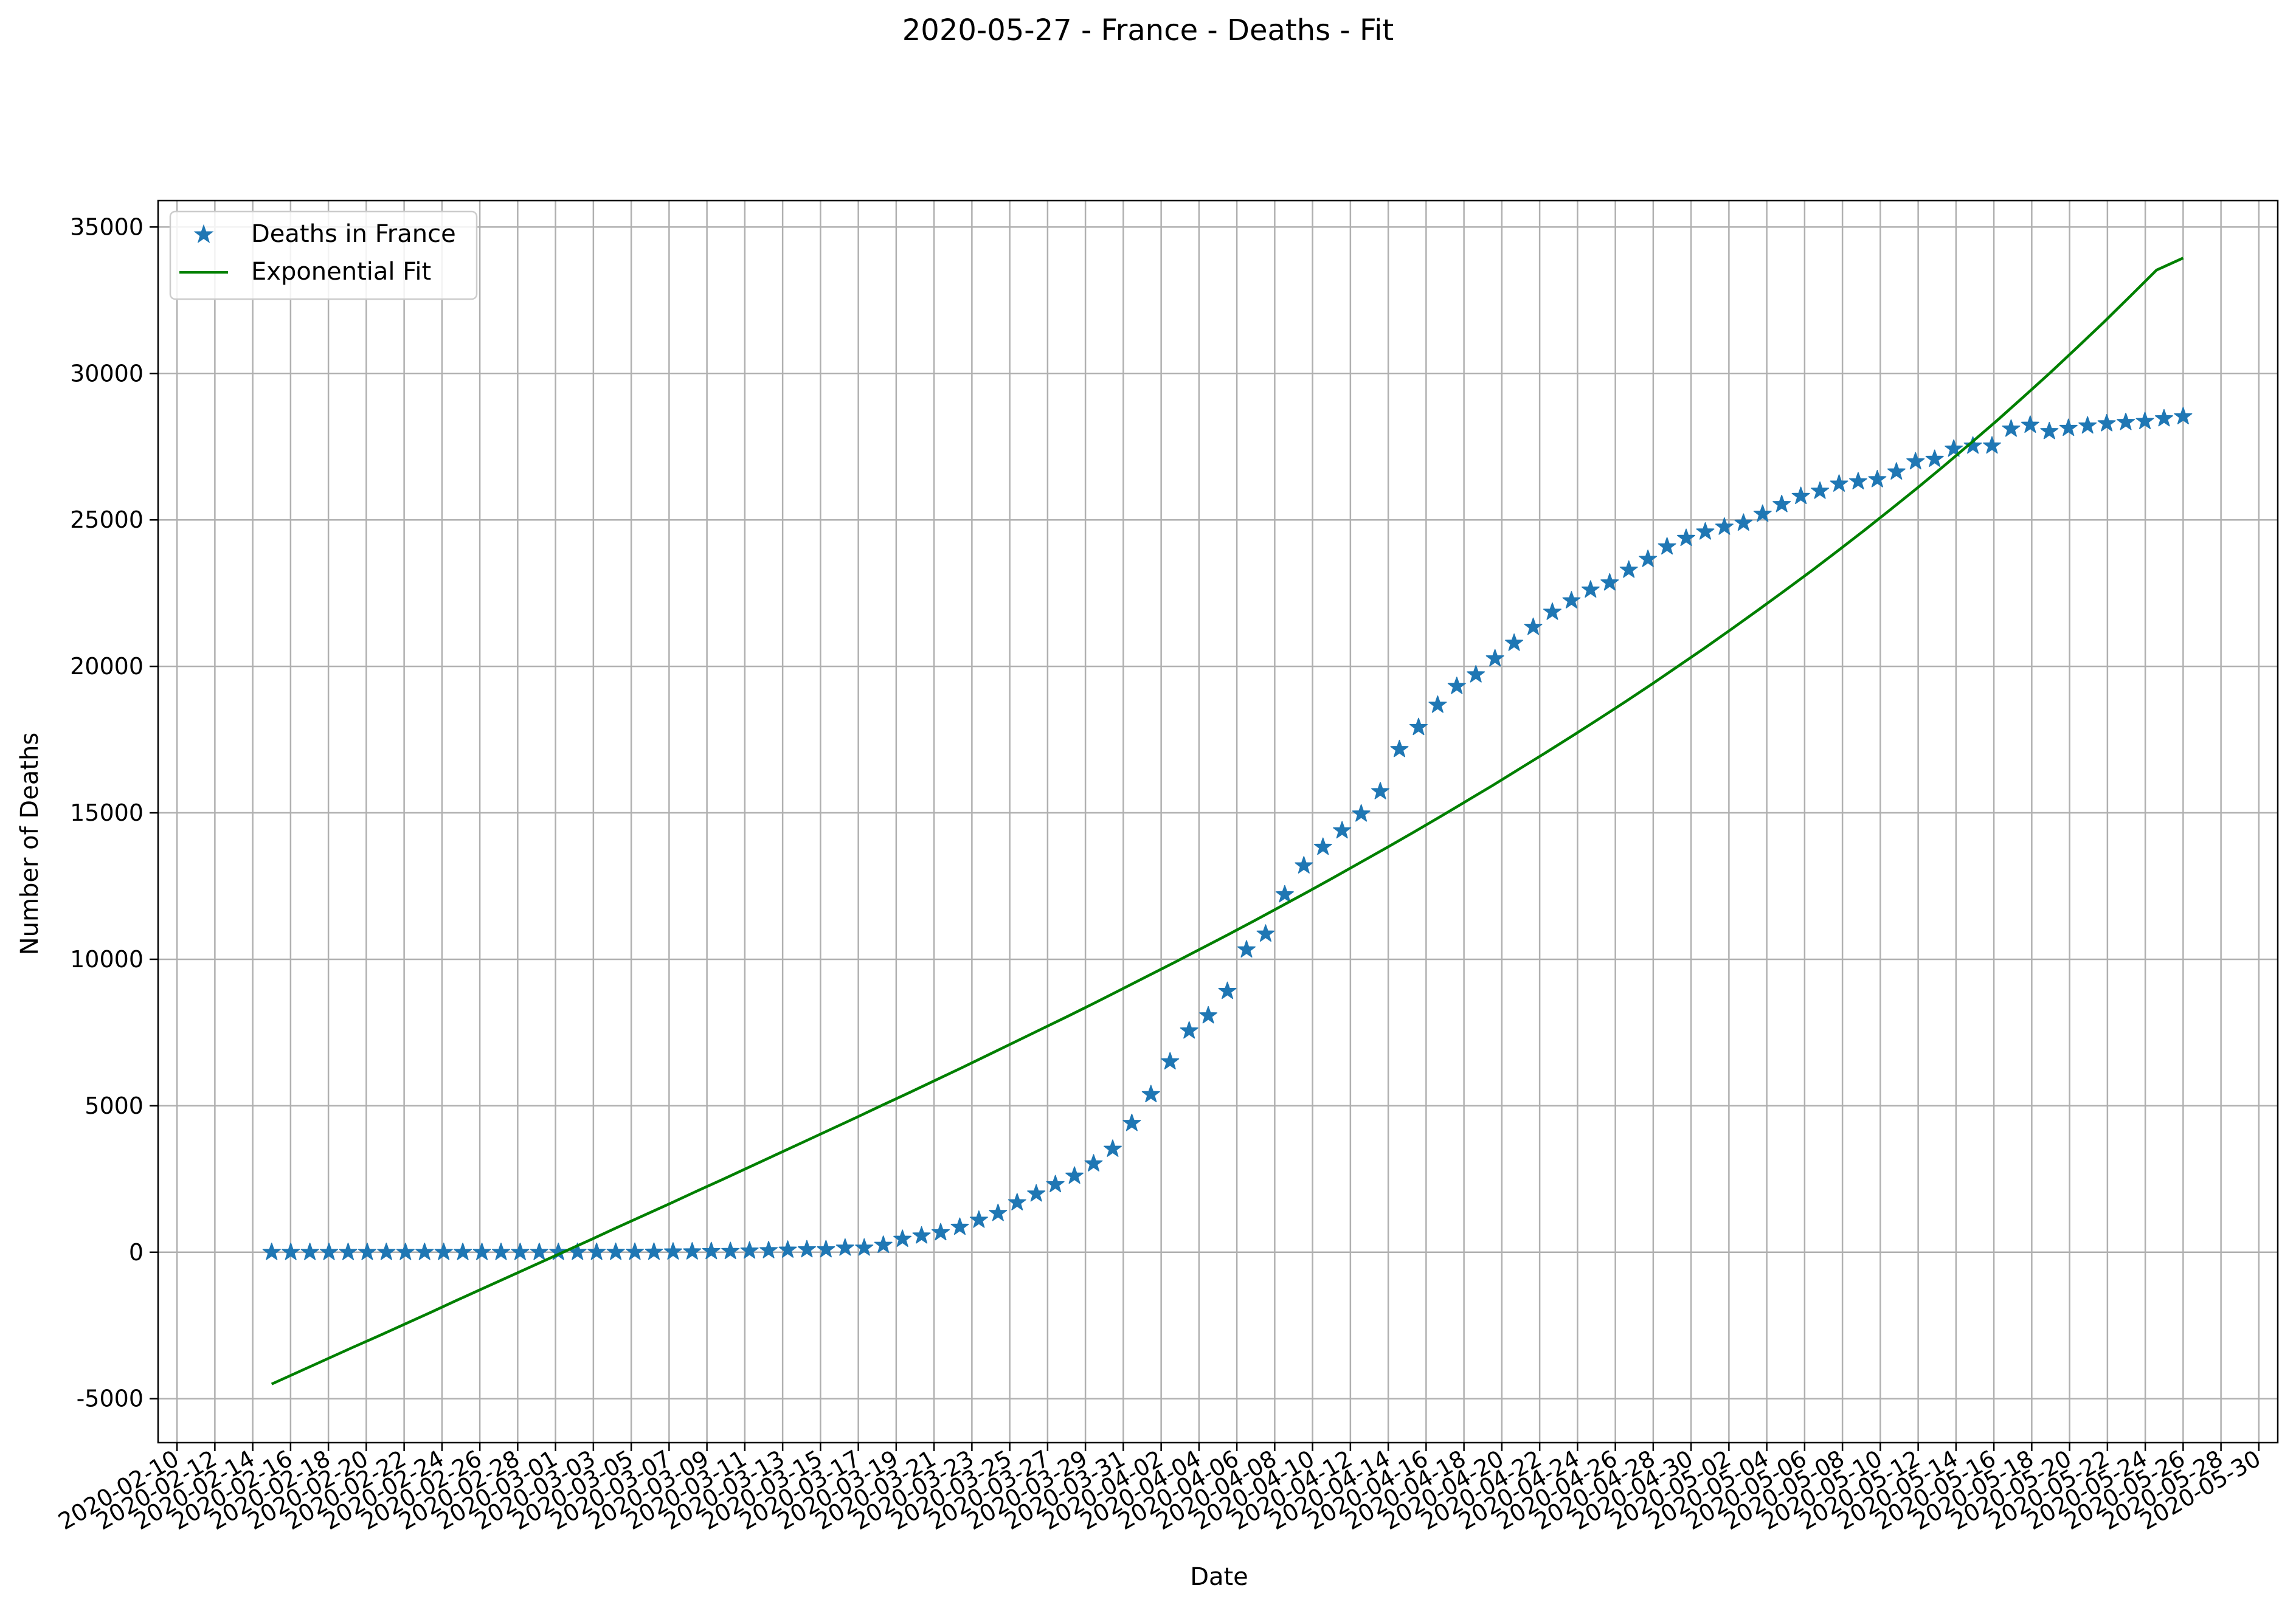  Describe the element at coordinates (341, 272) in the screenshot. I see `legend-entry-fit: Exponential Fit` at that location.